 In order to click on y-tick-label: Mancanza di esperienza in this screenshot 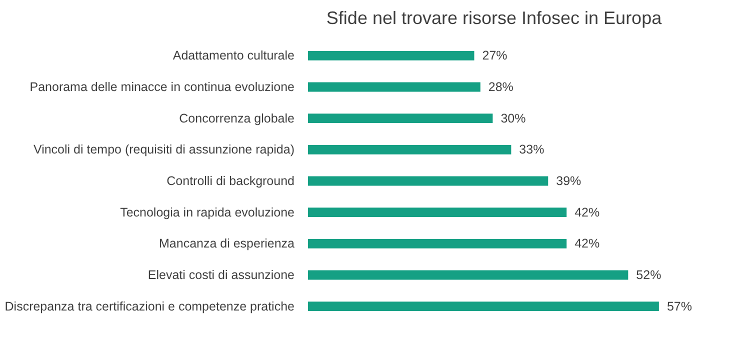, I will do `click(227, 243)`.